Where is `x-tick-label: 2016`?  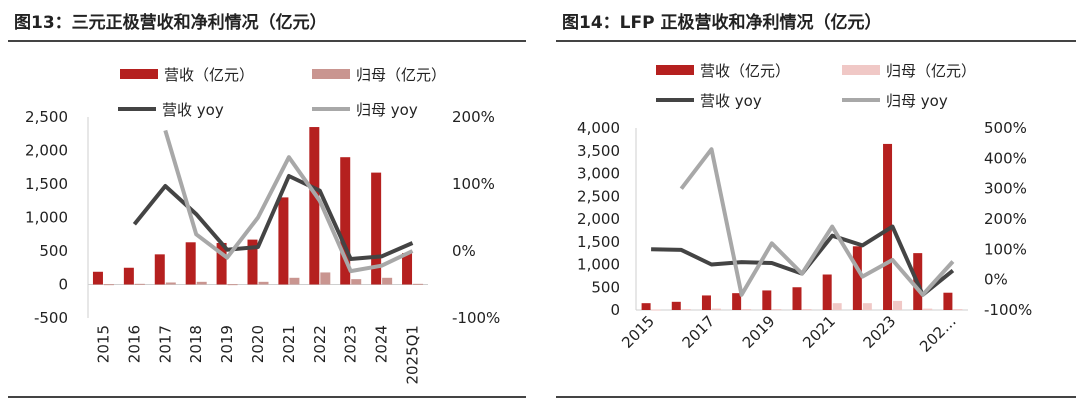
x-tick-label: 2016 is located at coordinates (134, 344).